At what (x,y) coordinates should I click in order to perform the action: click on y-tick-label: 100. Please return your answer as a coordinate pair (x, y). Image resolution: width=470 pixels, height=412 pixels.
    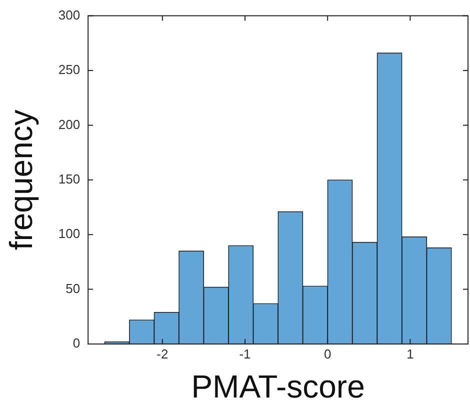
    Looking at the image, I should click on (69, 234).